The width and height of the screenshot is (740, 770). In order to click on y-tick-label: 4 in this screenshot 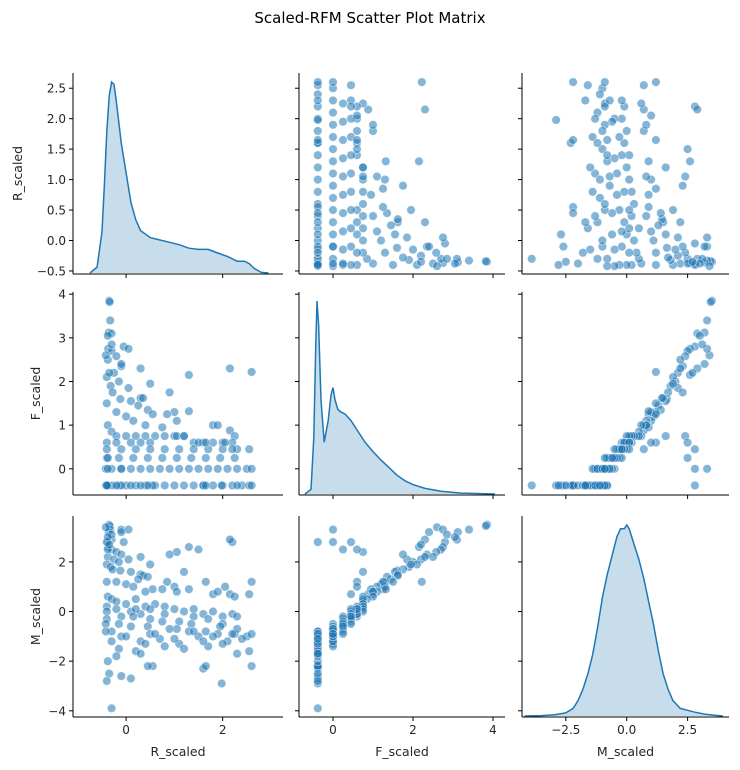, I will do `click(62, 295)`.